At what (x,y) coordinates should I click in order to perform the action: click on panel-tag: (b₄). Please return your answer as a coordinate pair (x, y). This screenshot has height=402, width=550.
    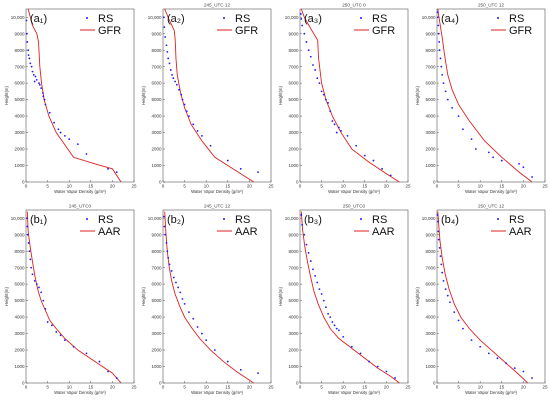
    Looking at the image, I should click on (450, 220).